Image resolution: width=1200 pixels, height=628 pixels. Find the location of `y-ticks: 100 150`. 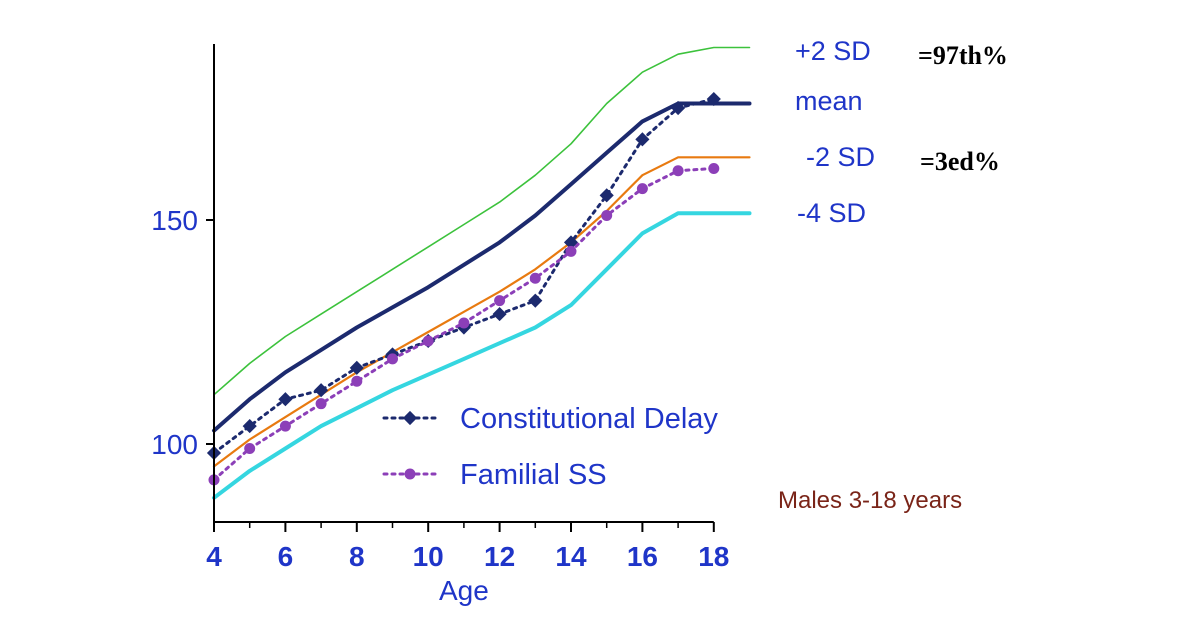

y-ticks: 100 150 is located at coordinates (182, 332).